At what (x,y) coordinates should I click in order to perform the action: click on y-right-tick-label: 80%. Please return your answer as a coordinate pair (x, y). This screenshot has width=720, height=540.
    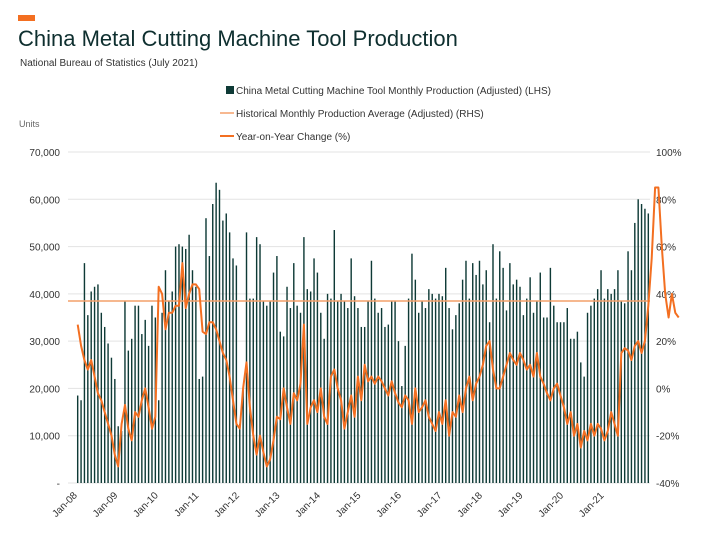
    Looking at the image, I should click on (666, 200).